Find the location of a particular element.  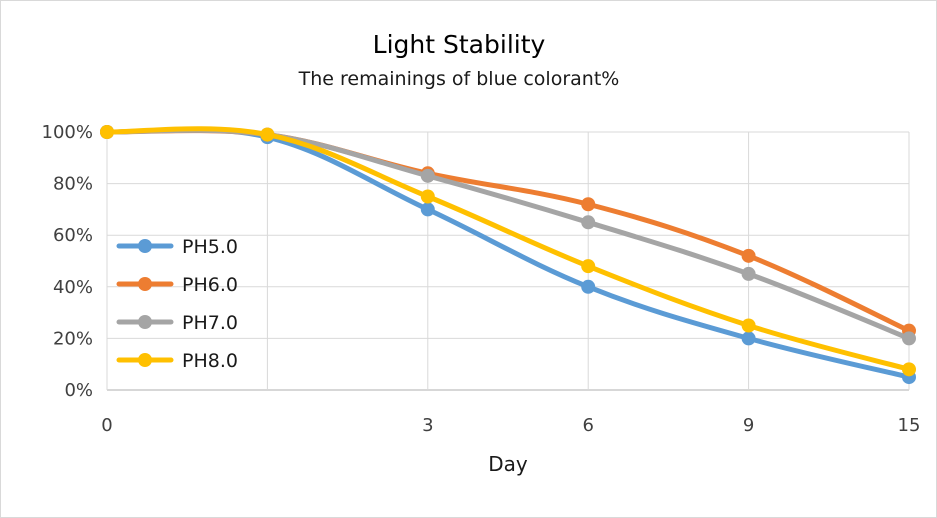

x-tick-labels: 0 3 6 9 15 is located at coordinates (510, 425).